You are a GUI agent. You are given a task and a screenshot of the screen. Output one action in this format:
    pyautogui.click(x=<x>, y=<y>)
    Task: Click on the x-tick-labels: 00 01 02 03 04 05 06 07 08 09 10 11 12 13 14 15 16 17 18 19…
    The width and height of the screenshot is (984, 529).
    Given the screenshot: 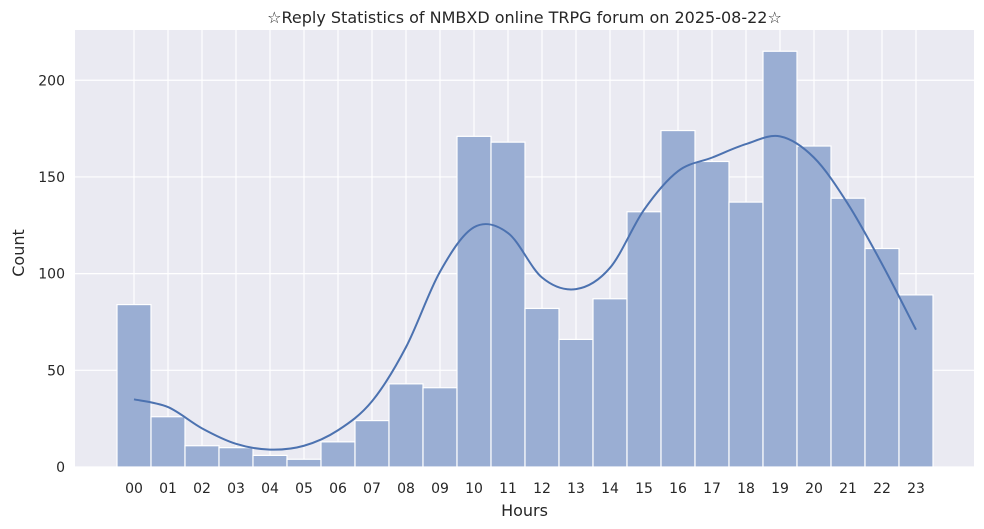 What is the action you would take?
    pyautogui.click(x=525, y=489)
    